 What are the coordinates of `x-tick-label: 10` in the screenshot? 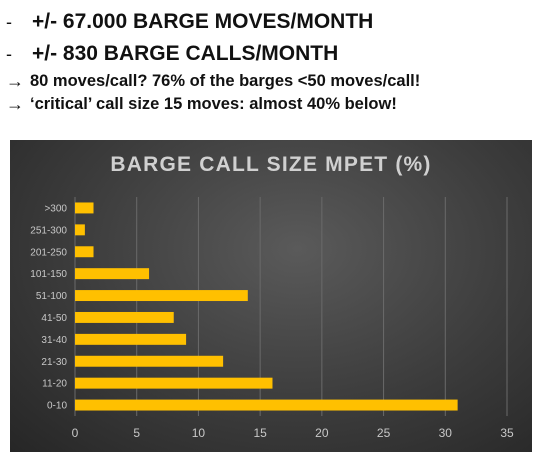 It's located at (199, 433).